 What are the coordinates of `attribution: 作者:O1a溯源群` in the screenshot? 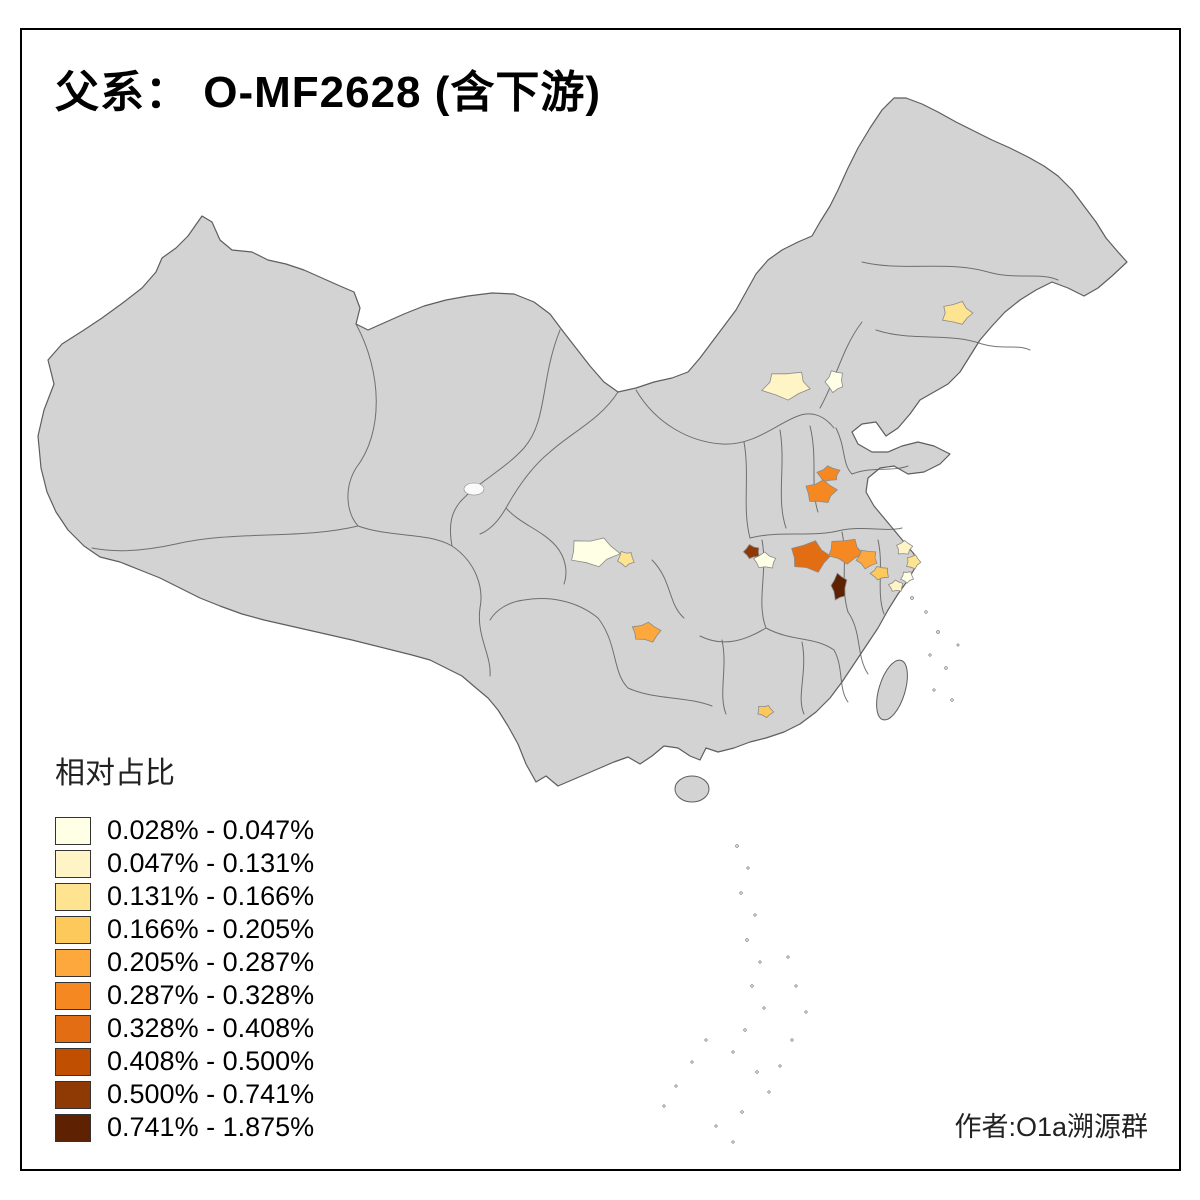 It's located at (1051, 1127).